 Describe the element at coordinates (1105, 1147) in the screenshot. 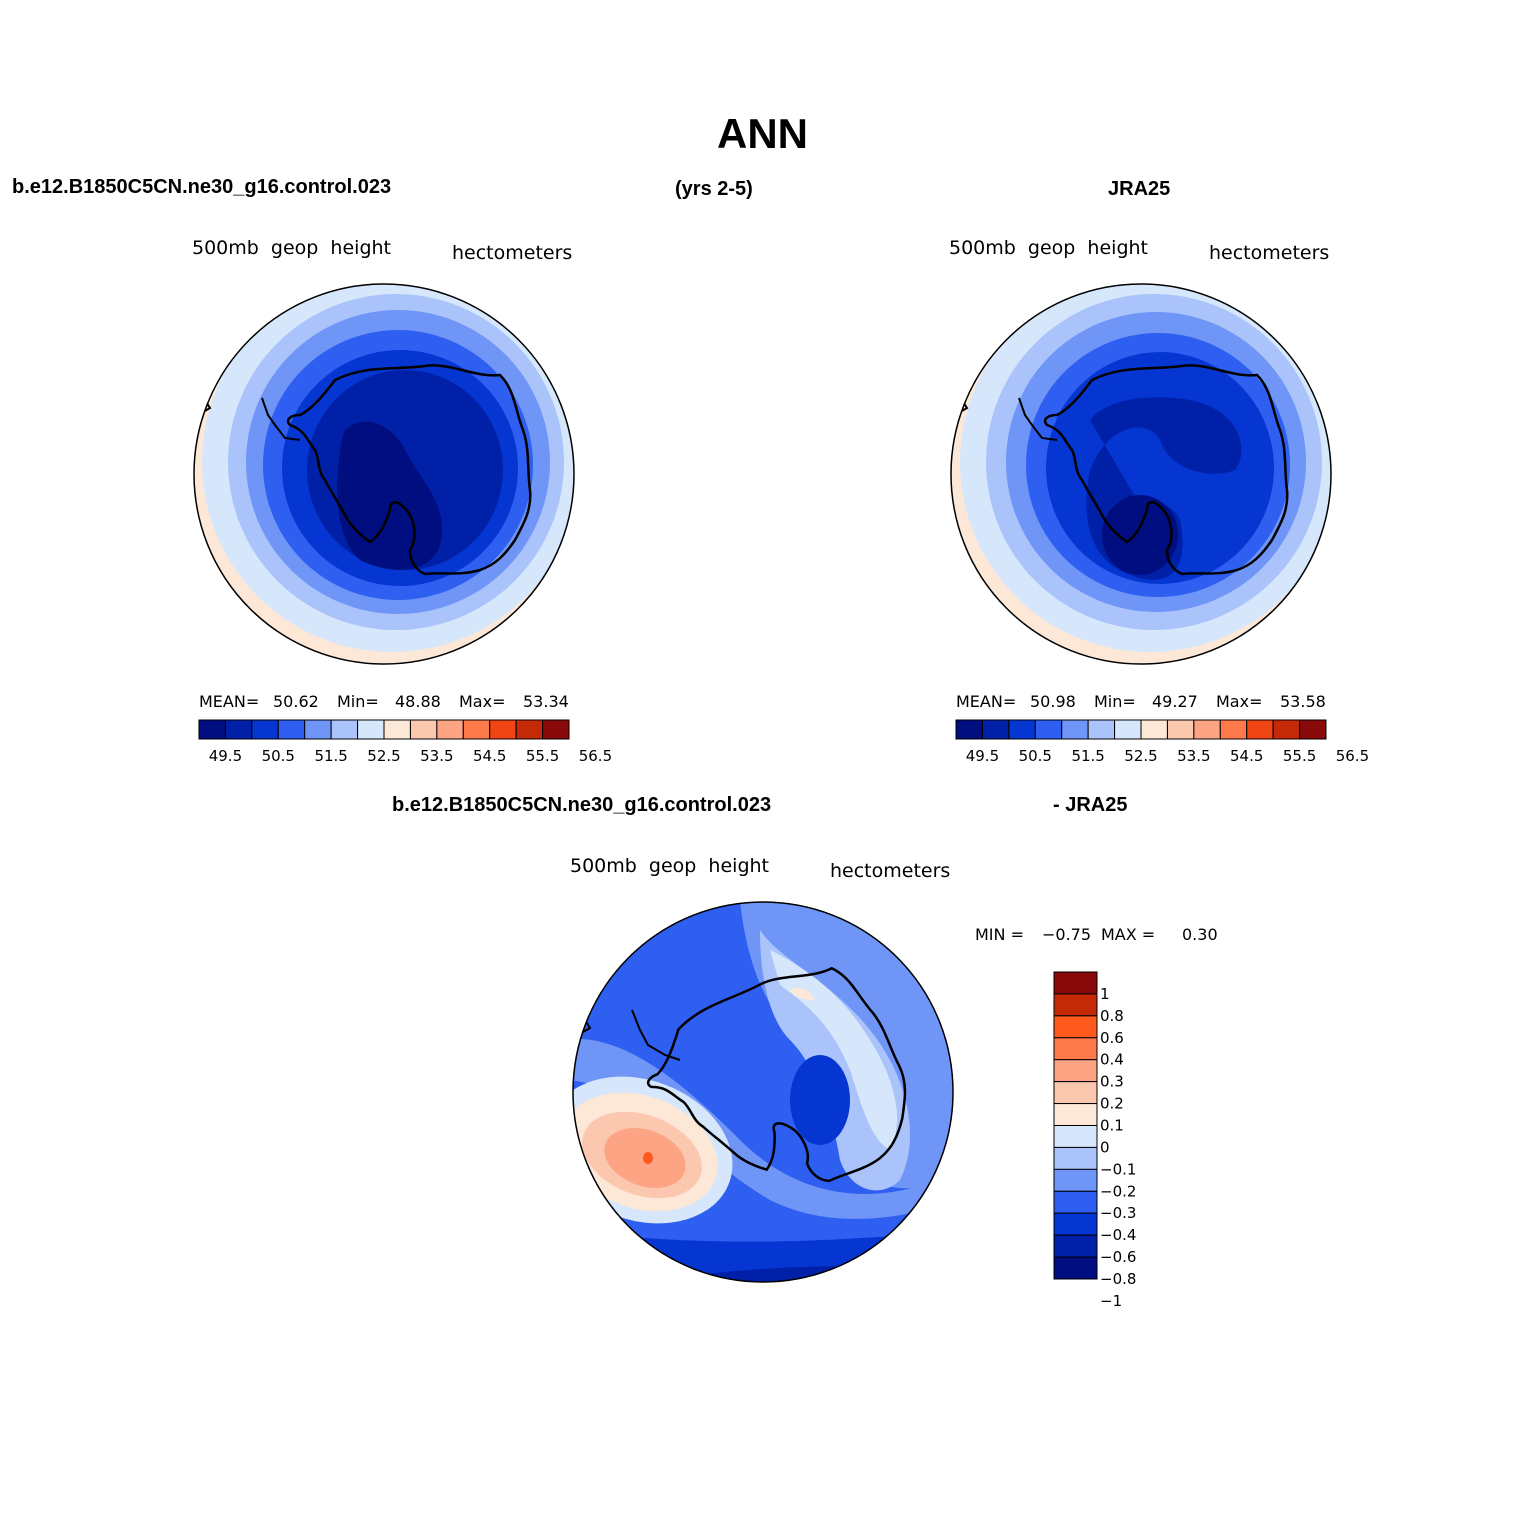

I see `diff-colorbar-level-label: 0` at that location.